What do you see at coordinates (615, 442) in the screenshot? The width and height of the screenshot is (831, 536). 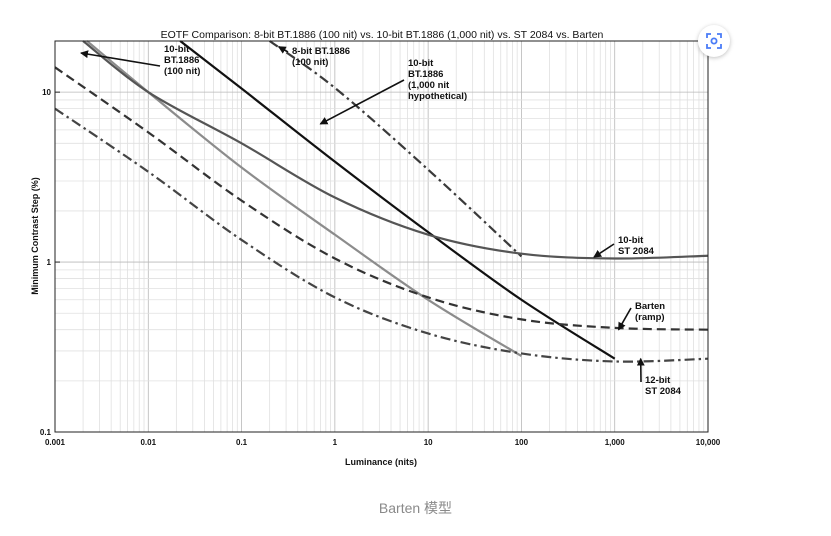 I see `x-tick-label: 1,000` at bounding box center [615, 442].